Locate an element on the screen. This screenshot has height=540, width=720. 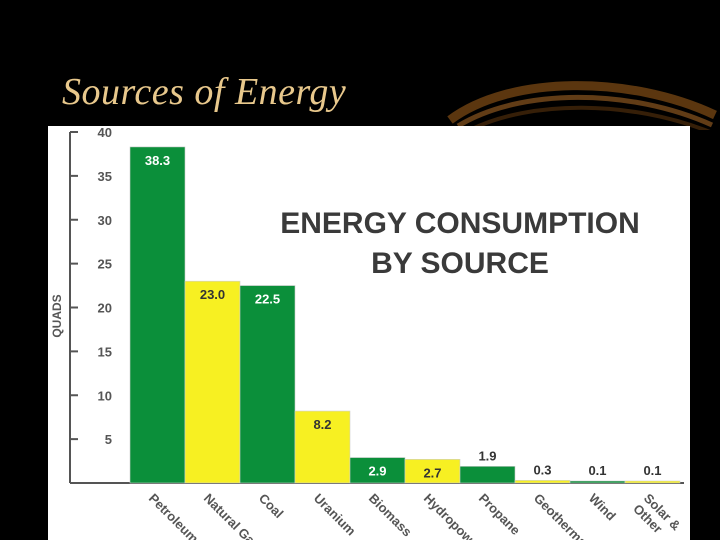
x-category-label: Natural Gas is located at coordinates (232, 515).